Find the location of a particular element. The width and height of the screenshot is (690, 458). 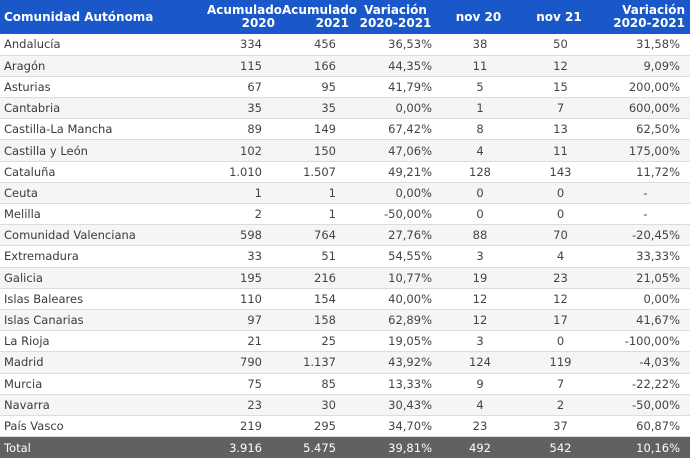

header-variation-line2: 2020-2021 is located at coordinates (395, 23).